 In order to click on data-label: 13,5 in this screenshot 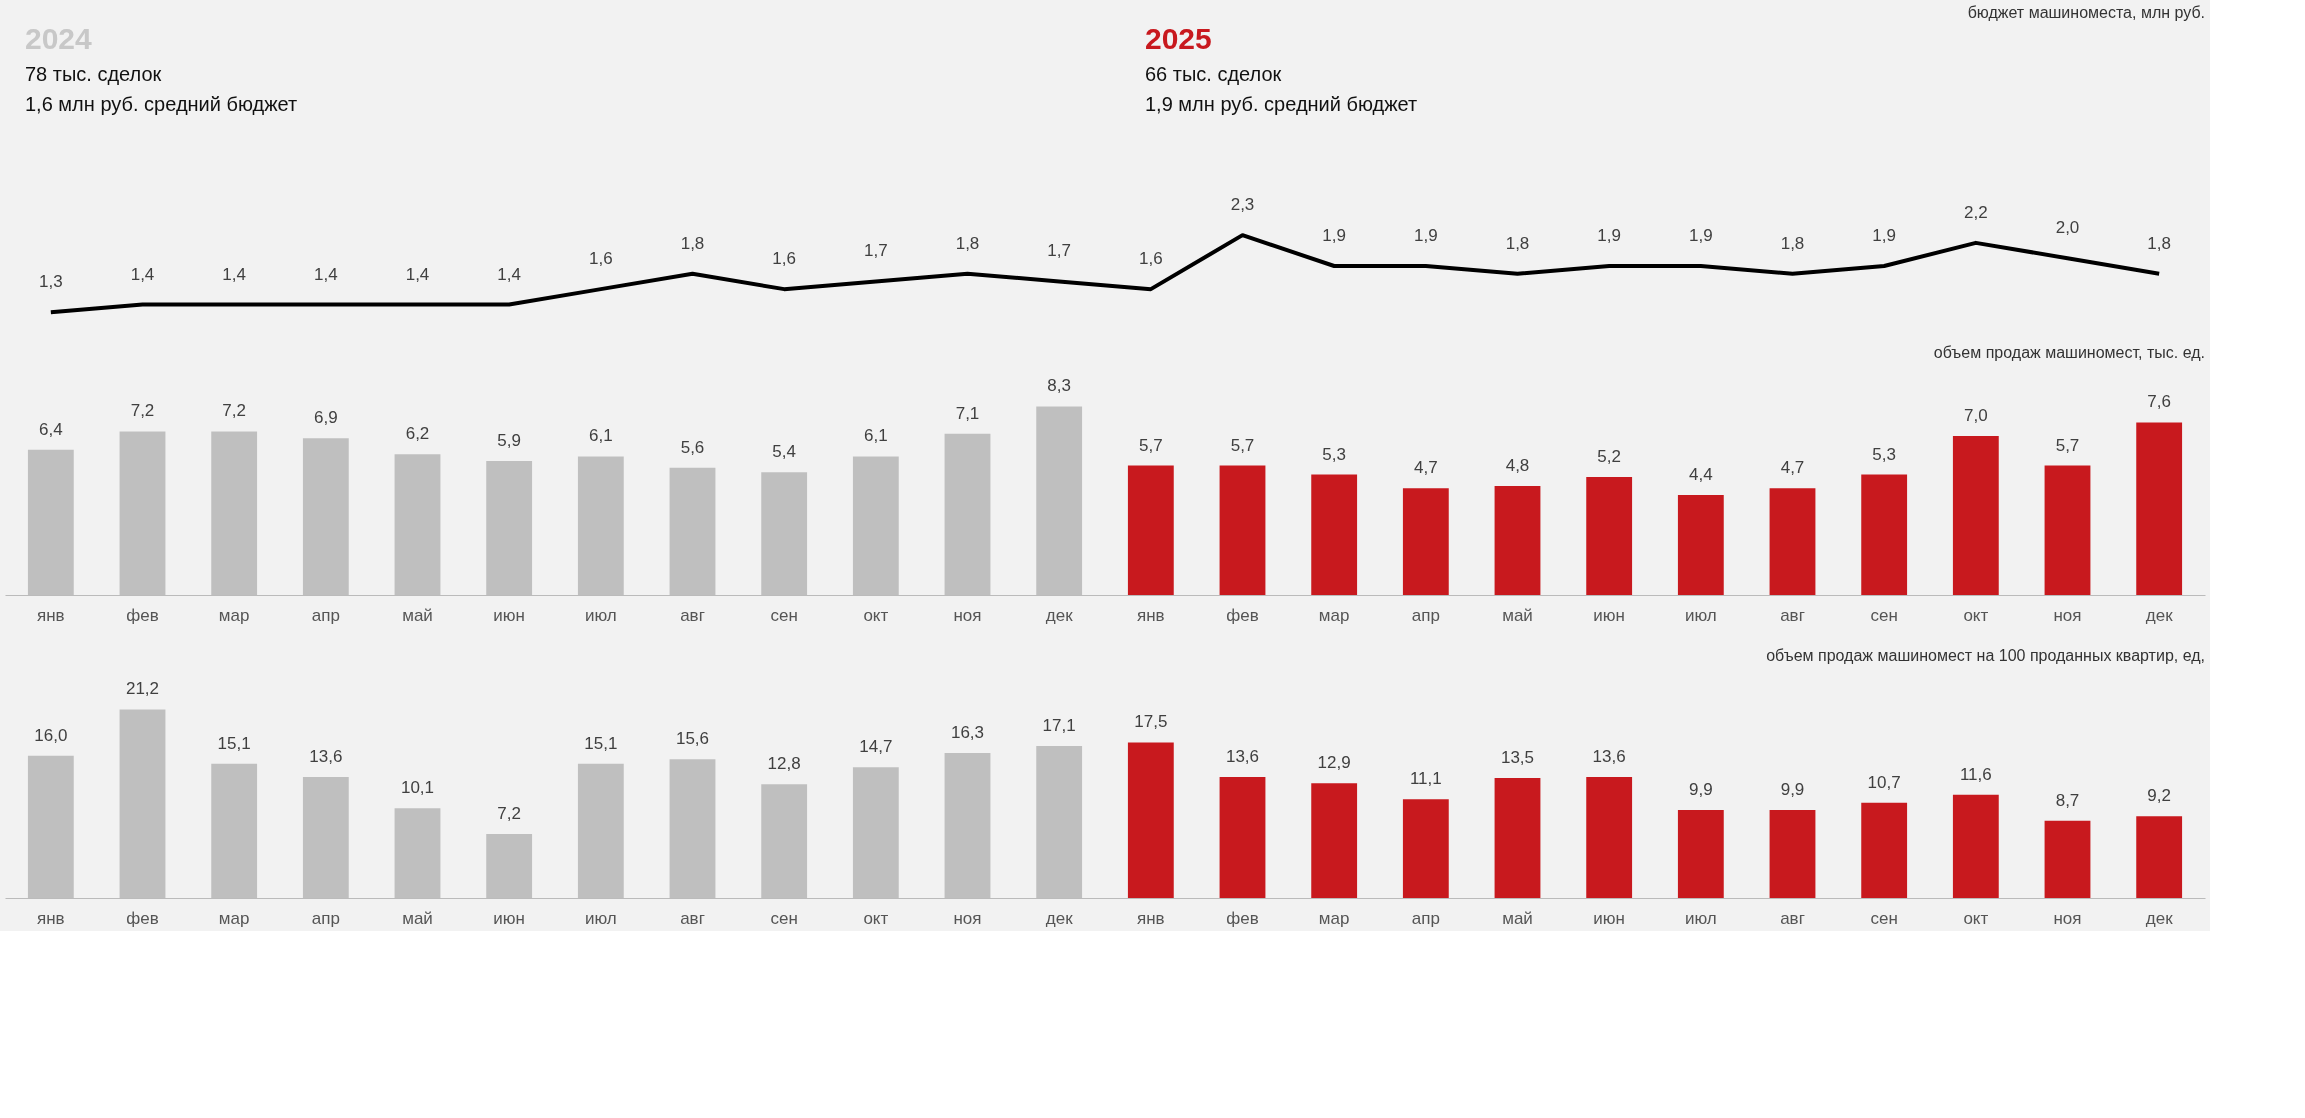, I will do `click(1517, 757)`.